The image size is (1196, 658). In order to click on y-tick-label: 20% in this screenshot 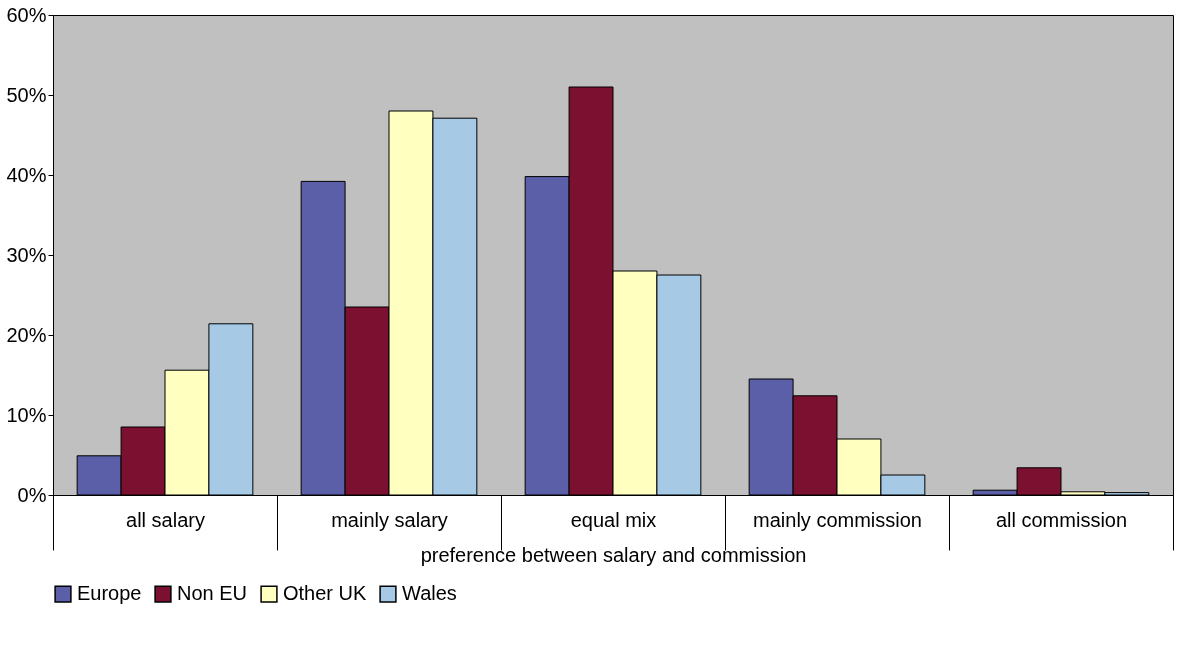, I will do `click(26, 334)`.